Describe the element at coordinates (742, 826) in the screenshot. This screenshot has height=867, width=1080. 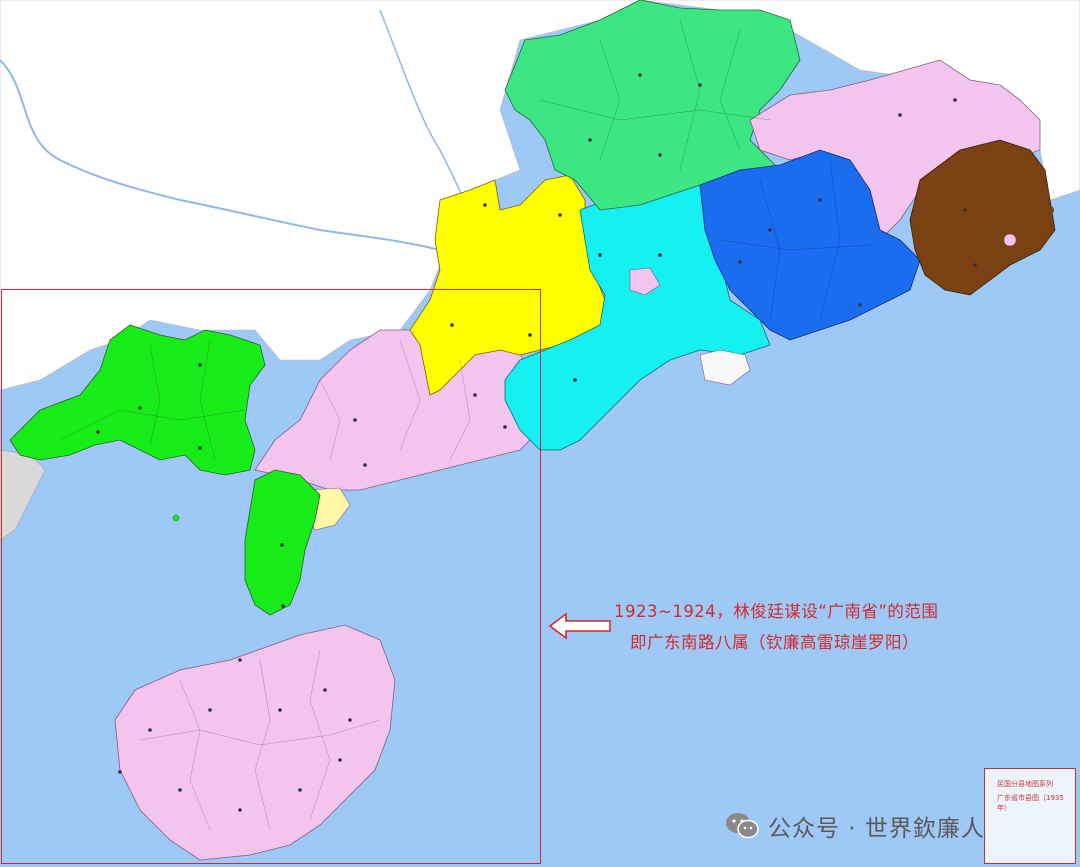
I see `wechat-icon` at that location.